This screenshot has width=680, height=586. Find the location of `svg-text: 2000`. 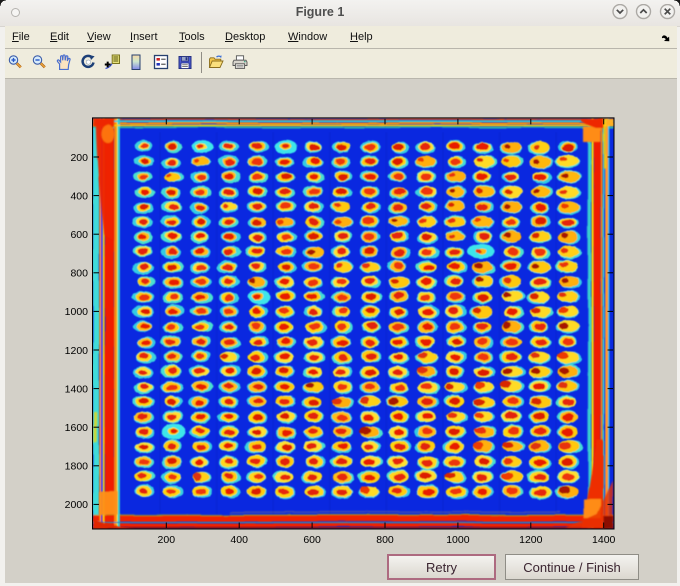

svg-text: 2000 is located at coordinates (77, 505).